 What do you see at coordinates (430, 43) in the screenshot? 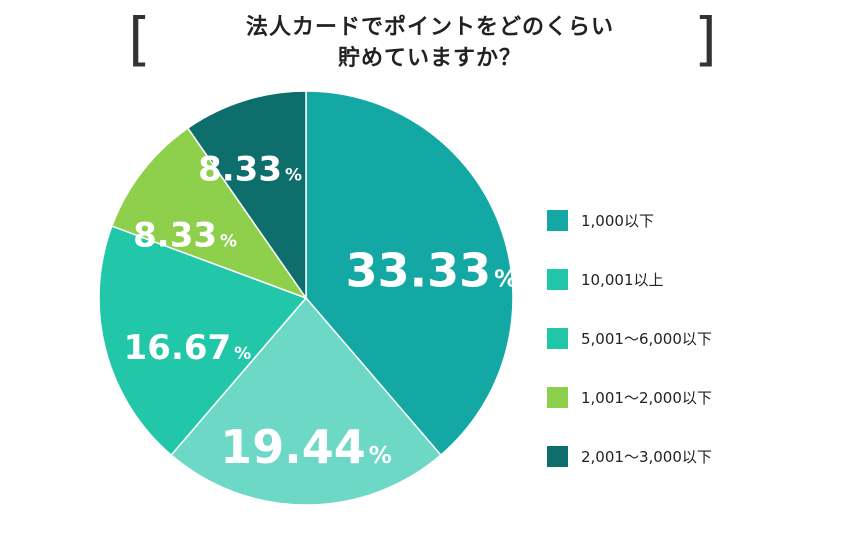
I see `chart-title: 法人カードでポイントをどのくらい 貯めていますか？` at bounding box center [430, 43].